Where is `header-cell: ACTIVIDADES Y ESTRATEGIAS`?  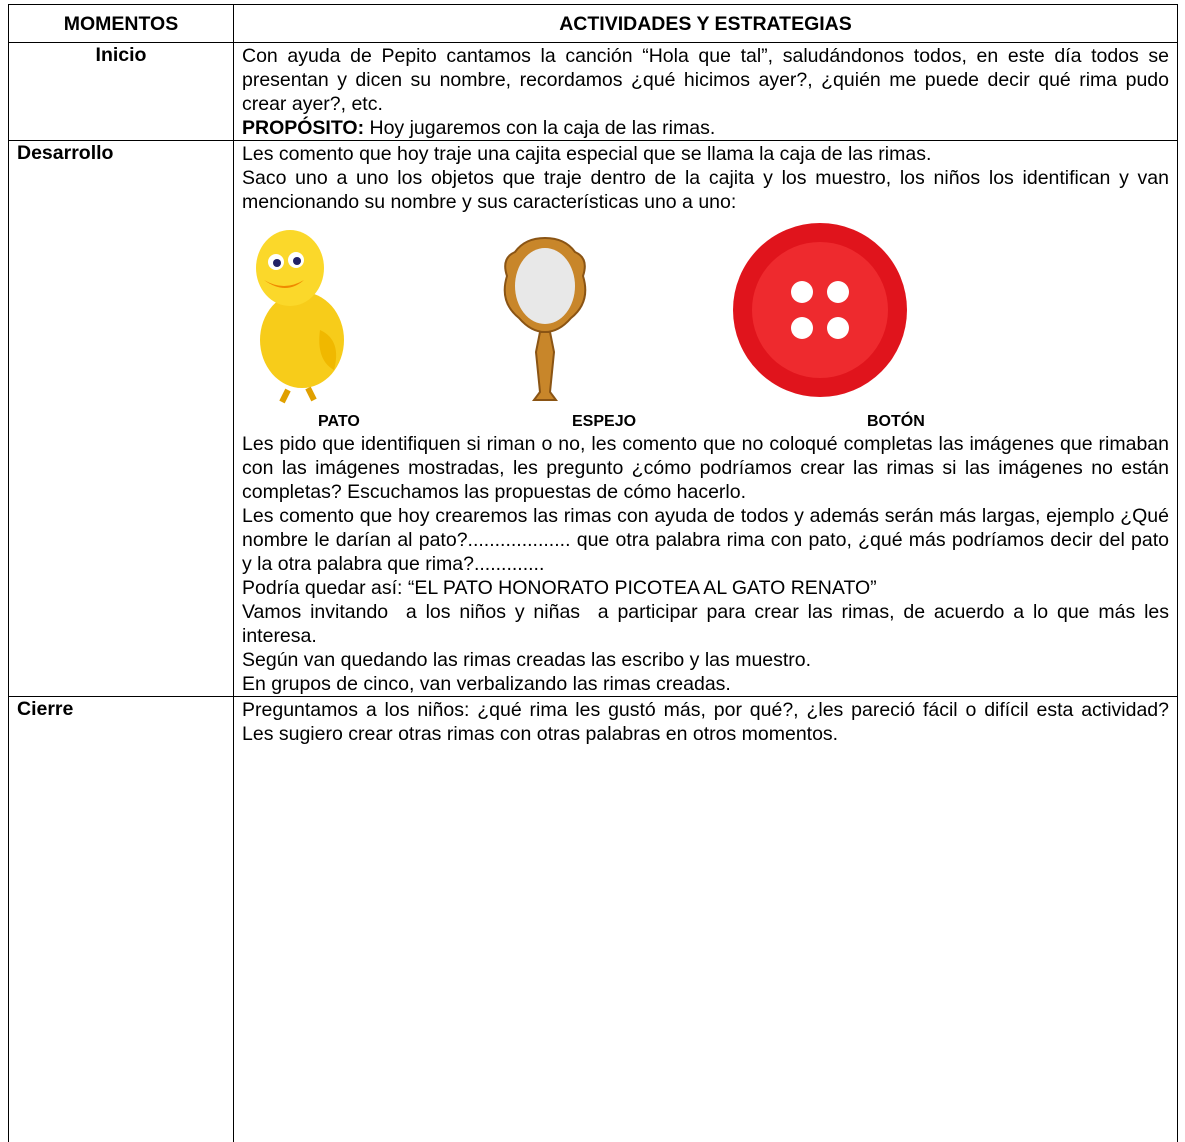 header-cell: ACTIVIDADES Y ESTRATEGIAS is located at coordinates (705, 23).